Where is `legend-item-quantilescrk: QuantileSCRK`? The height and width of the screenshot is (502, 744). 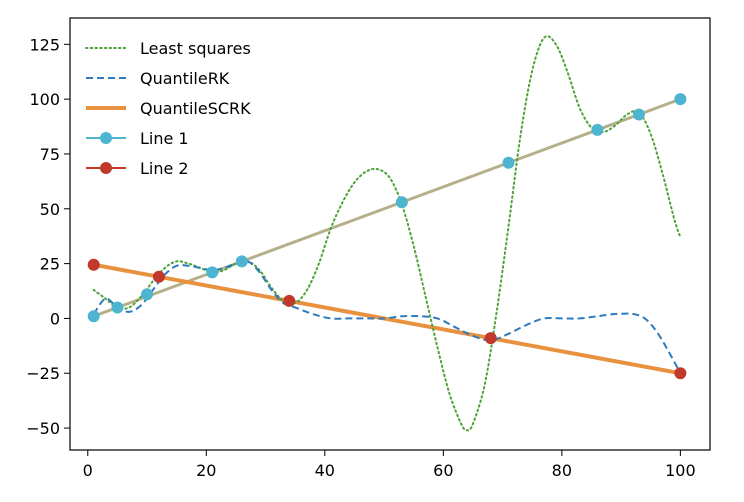
legend-item-quantilescrk: QuantileSCRK is located at coordinates (168, 108).